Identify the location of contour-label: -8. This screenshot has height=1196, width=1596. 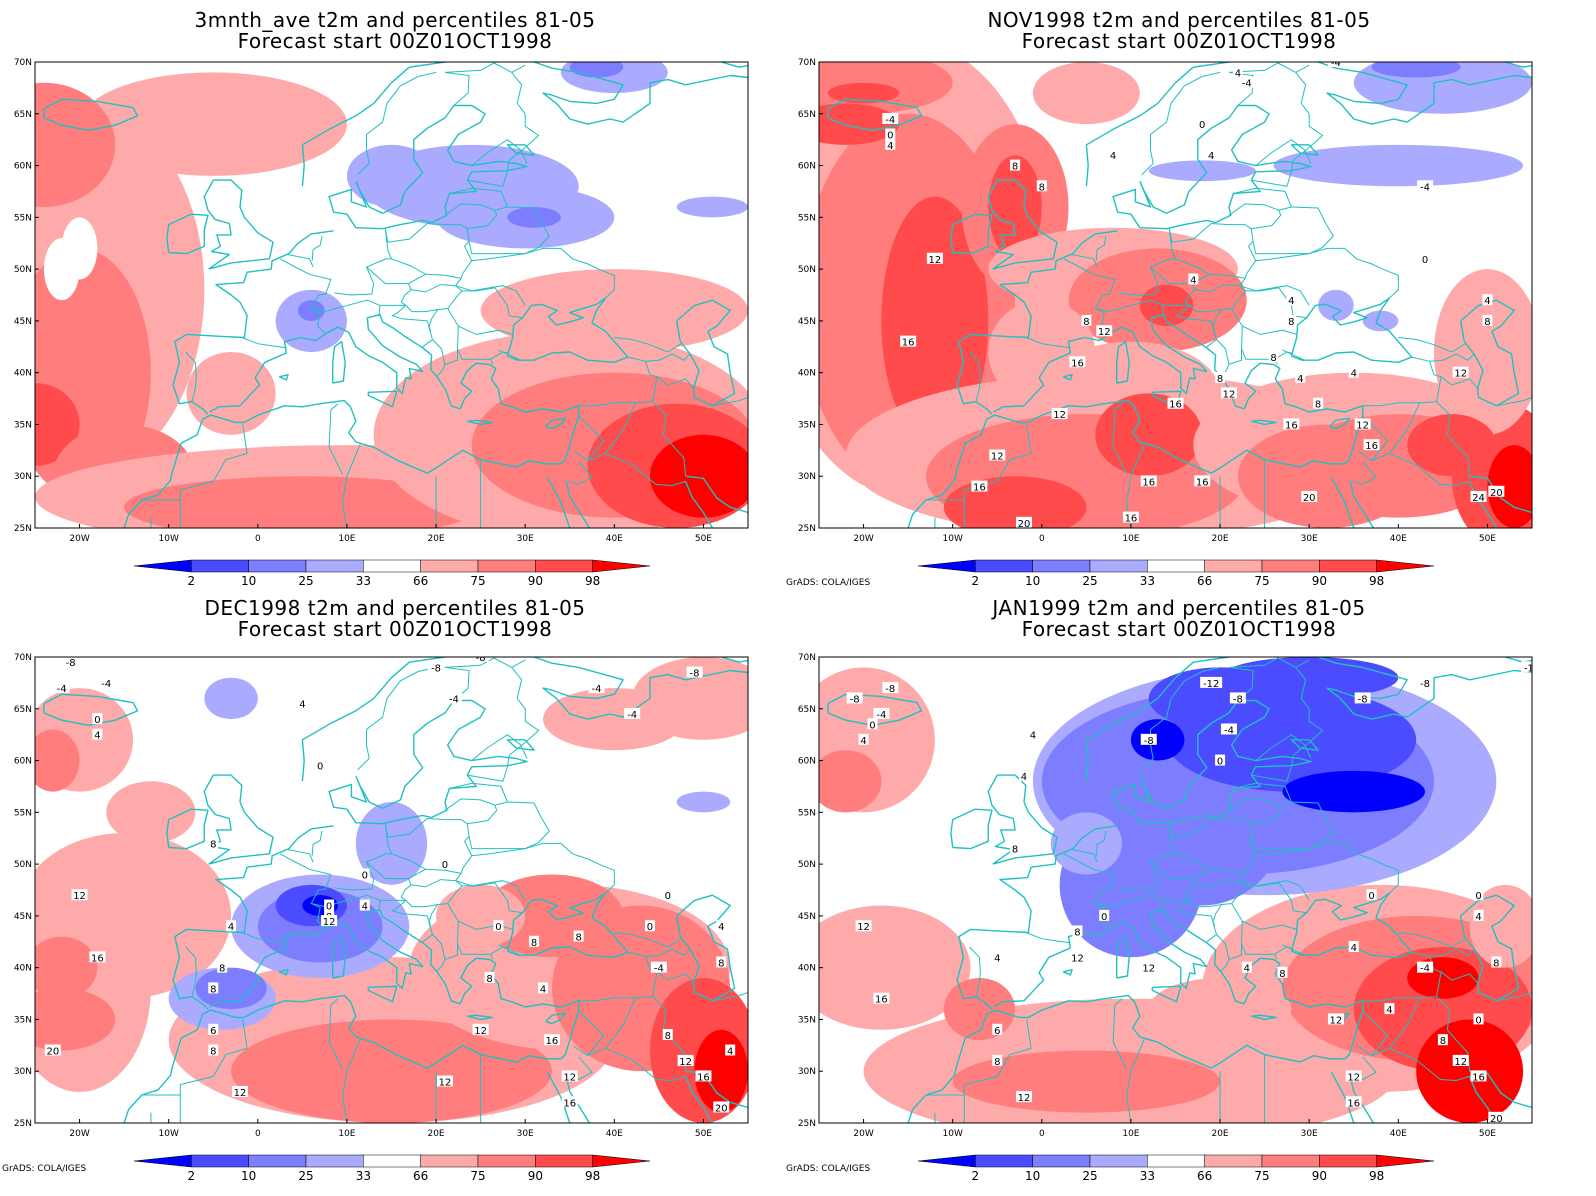
(694, 673).